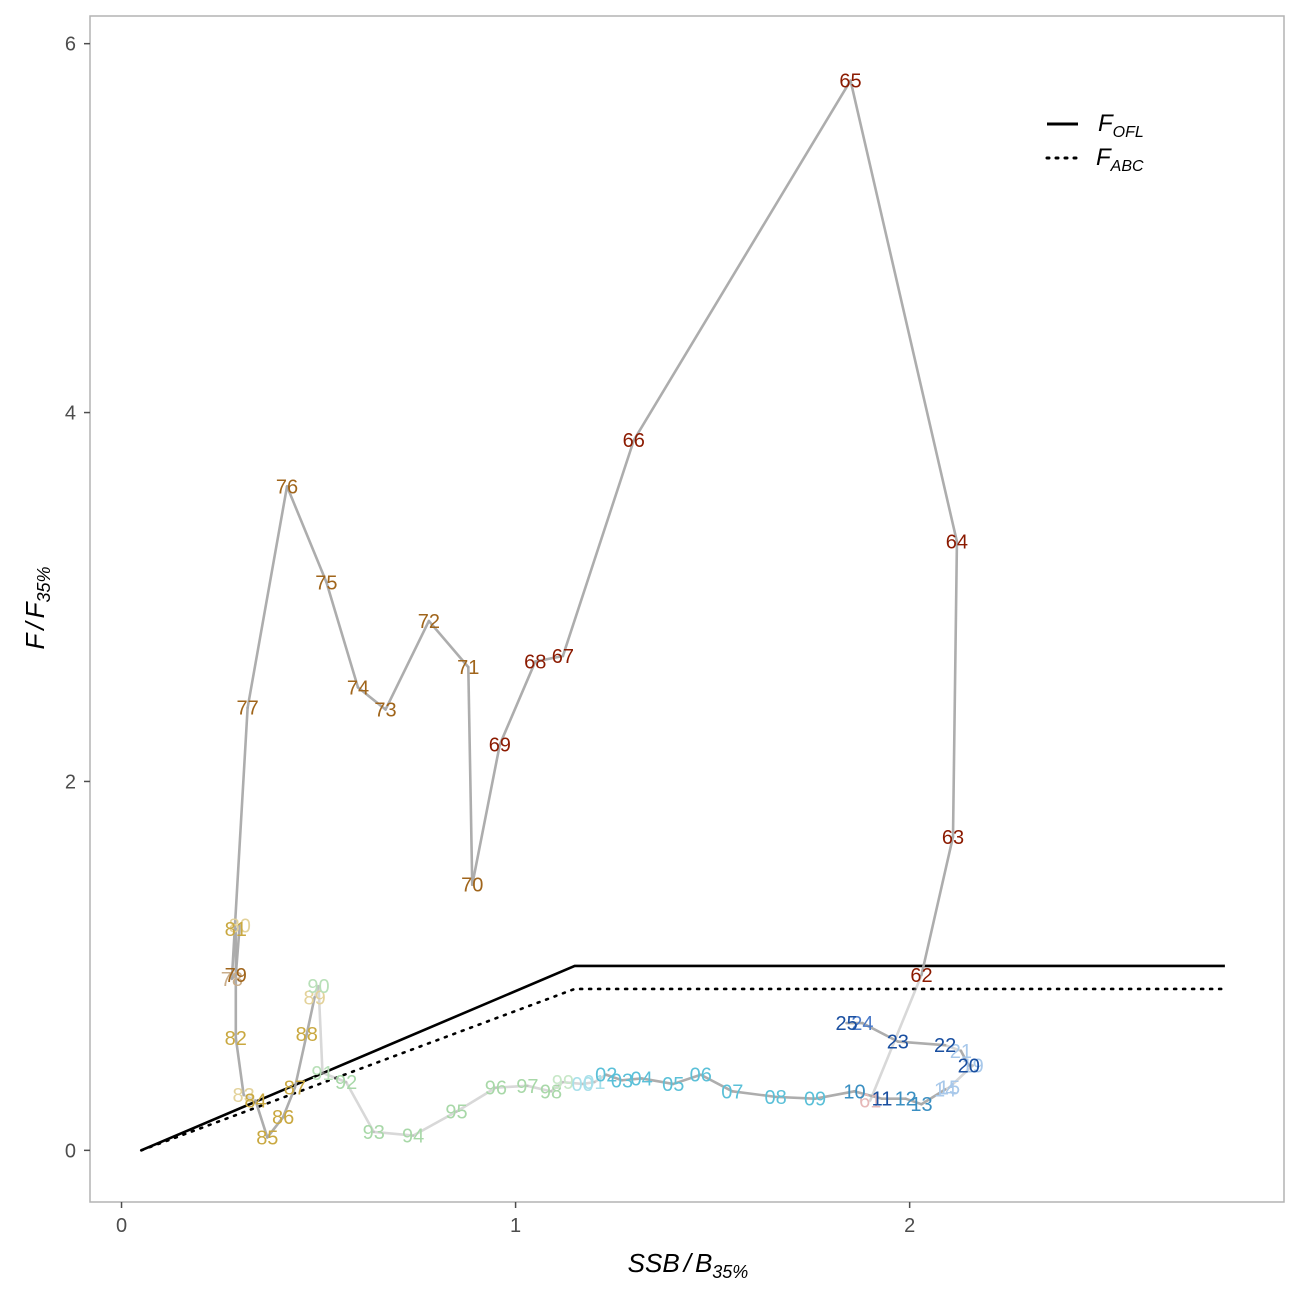  I want to click on year-label-83: 83, so click(244, 1096).